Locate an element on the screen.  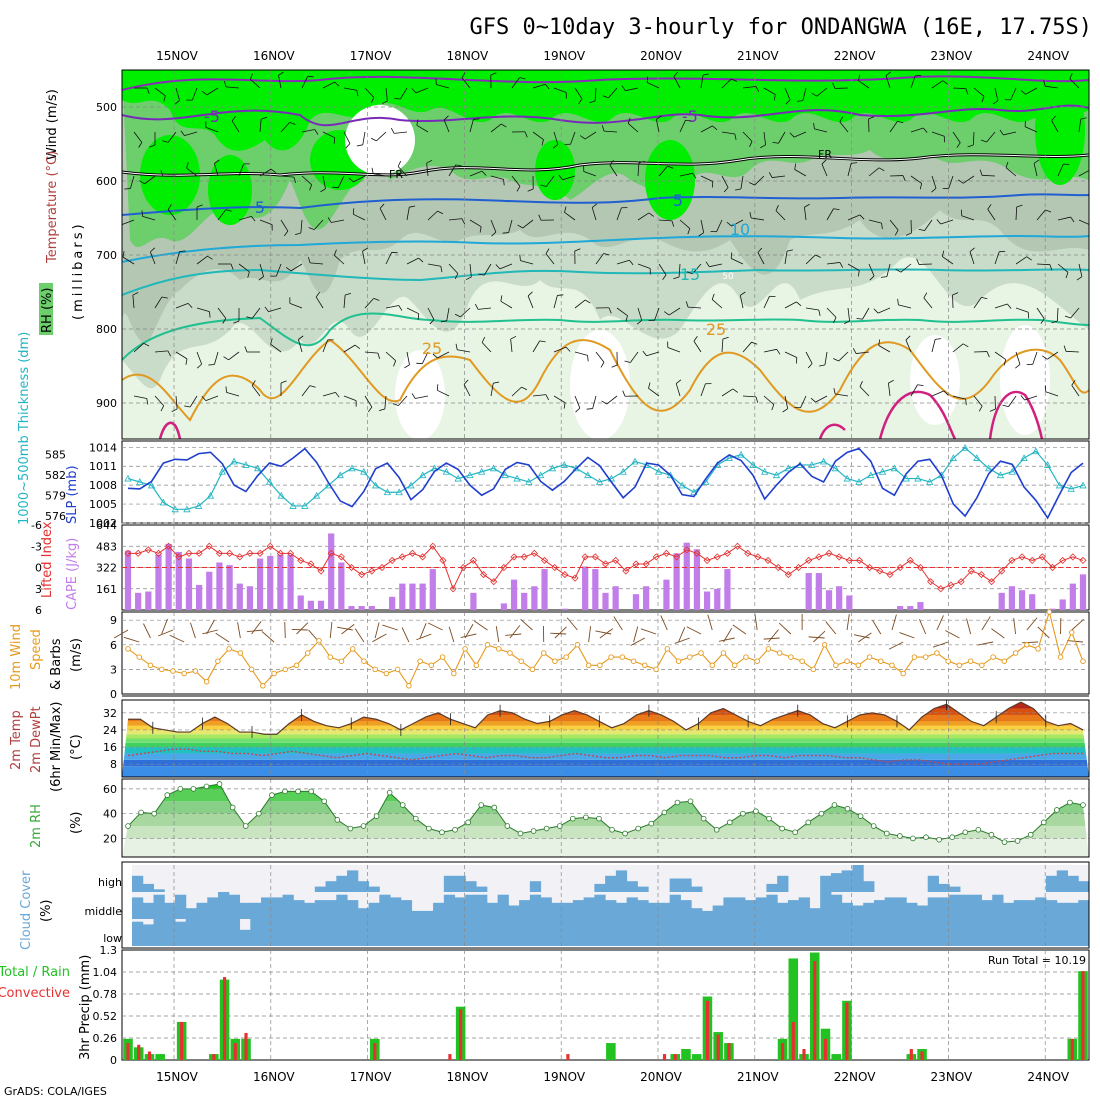
ylabel-2m-rh: 2m RH is located at coordinates (36, 826).